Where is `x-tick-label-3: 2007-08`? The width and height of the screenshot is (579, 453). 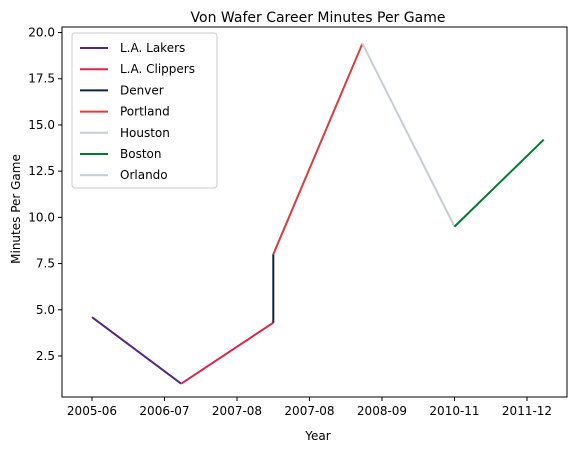
x-tick-label-3: 2007-08 is located at coordinates (309, 411).